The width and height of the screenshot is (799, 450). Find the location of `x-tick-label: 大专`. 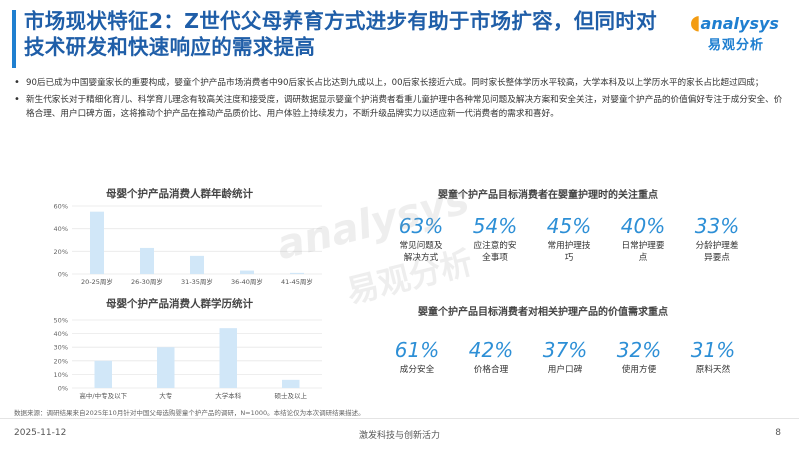

x-tick-label: 大专 is located at coordinates (166, 395).